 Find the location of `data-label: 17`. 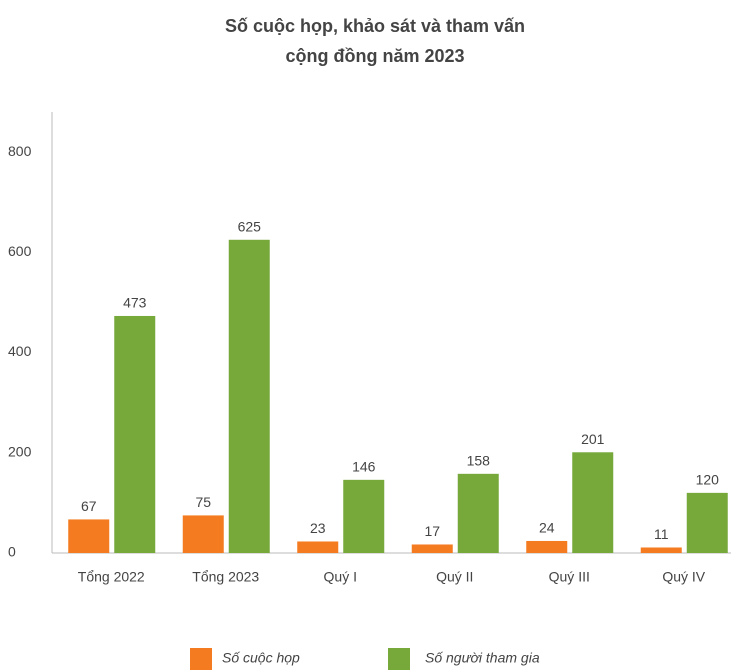

data-label: 17 is located at coordinates (432, 531).